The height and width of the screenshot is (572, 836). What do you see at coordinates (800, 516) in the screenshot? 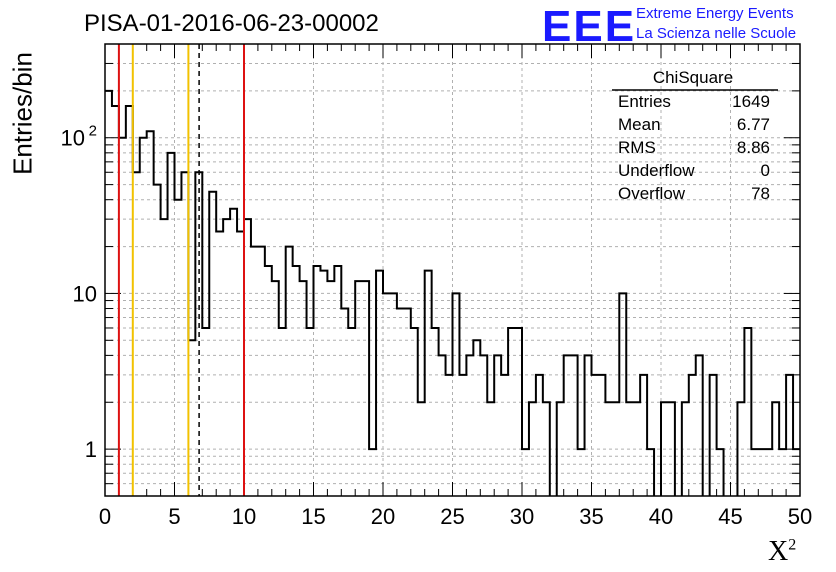
I see `x-tick-label: 50` at bounding box center [800, 516].